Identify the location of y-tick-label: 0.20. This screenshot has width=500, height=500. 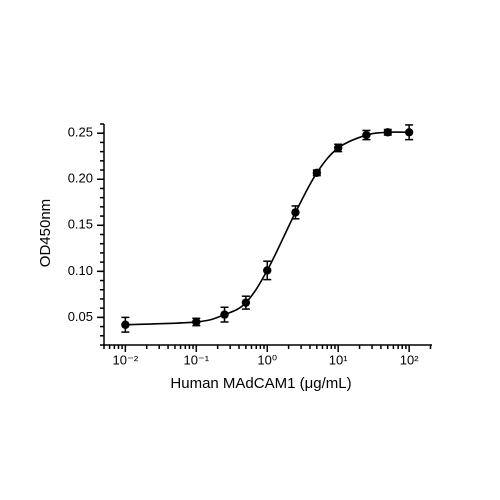
(80, 178).